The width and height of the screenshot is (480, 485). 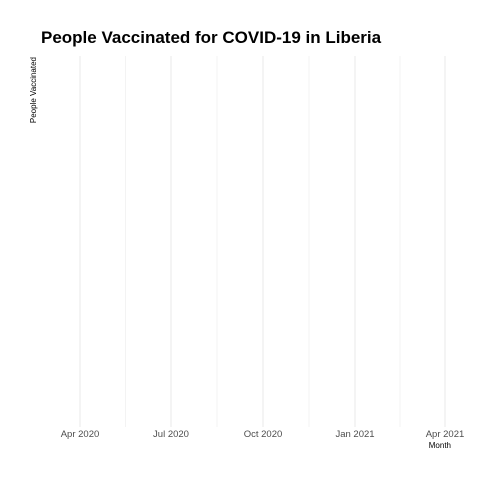 What do you see at coordinates (33, 90) in the screenshot?
I see `y-axis-title: People Vaccinated` at bounding box center [33, 90].